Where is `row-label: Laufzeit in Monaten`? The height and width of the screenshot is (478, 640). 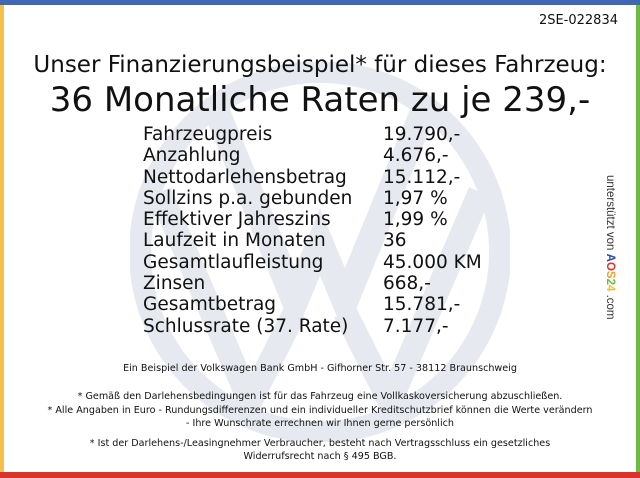 row-label: Laufzeit in Monaten is located at coordinates (234, 241).